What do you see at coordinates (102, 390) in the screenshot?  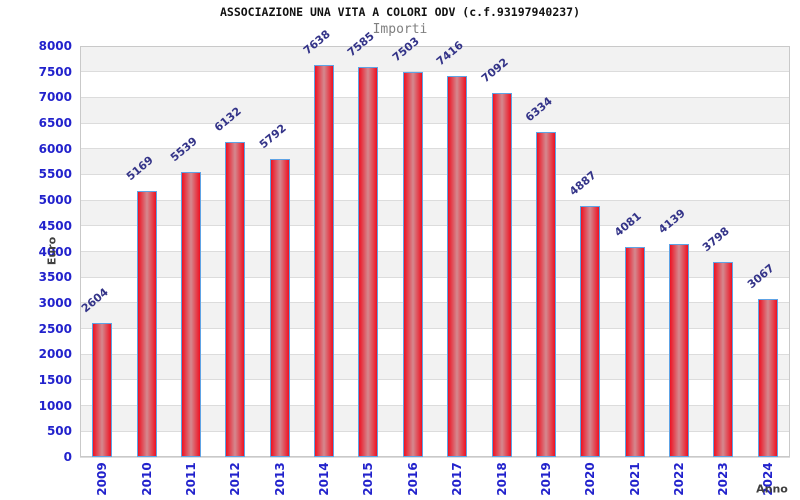 I see `bar-2009` at bounding box center [102, 390].